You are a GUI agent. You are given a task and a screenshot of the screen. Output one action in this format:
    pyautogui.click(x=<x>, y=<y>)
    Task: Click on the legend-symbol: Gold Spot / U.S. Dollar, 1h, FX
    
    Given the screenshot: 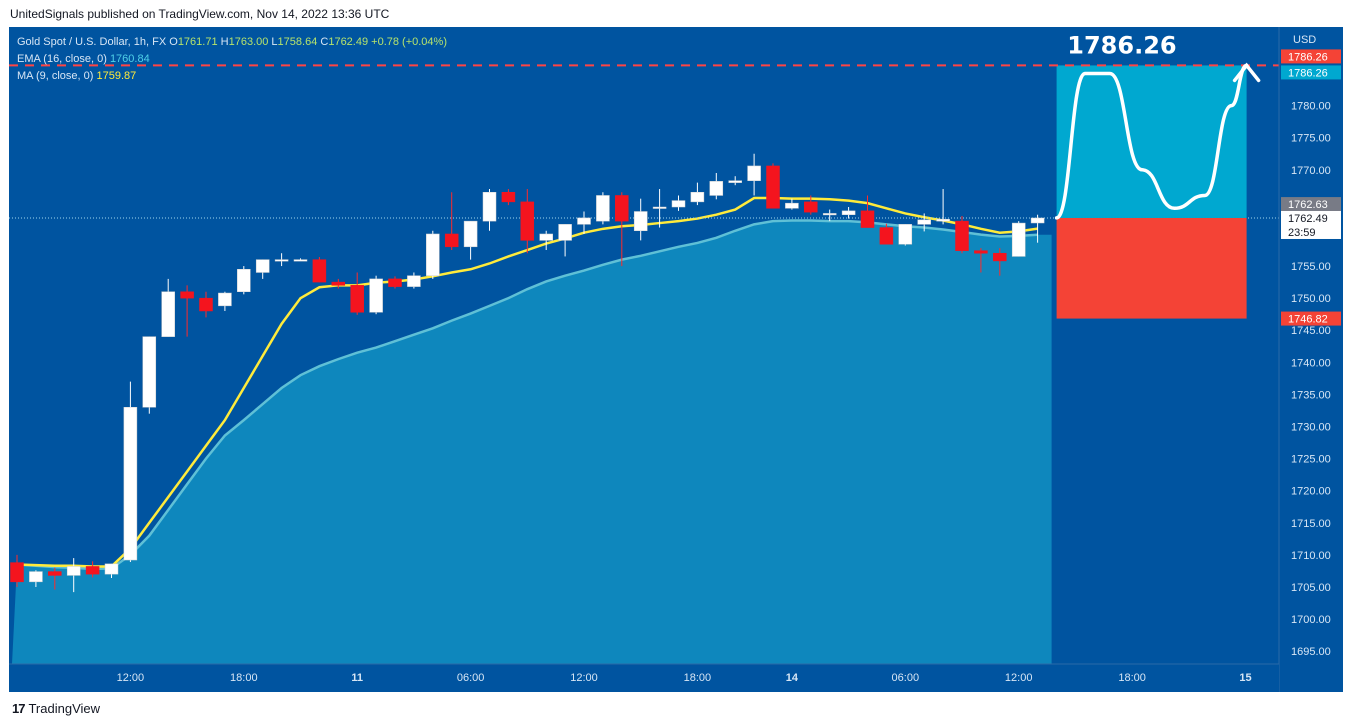 What is the action you would take?
    pyautogui.click(x=92, y=42)
    